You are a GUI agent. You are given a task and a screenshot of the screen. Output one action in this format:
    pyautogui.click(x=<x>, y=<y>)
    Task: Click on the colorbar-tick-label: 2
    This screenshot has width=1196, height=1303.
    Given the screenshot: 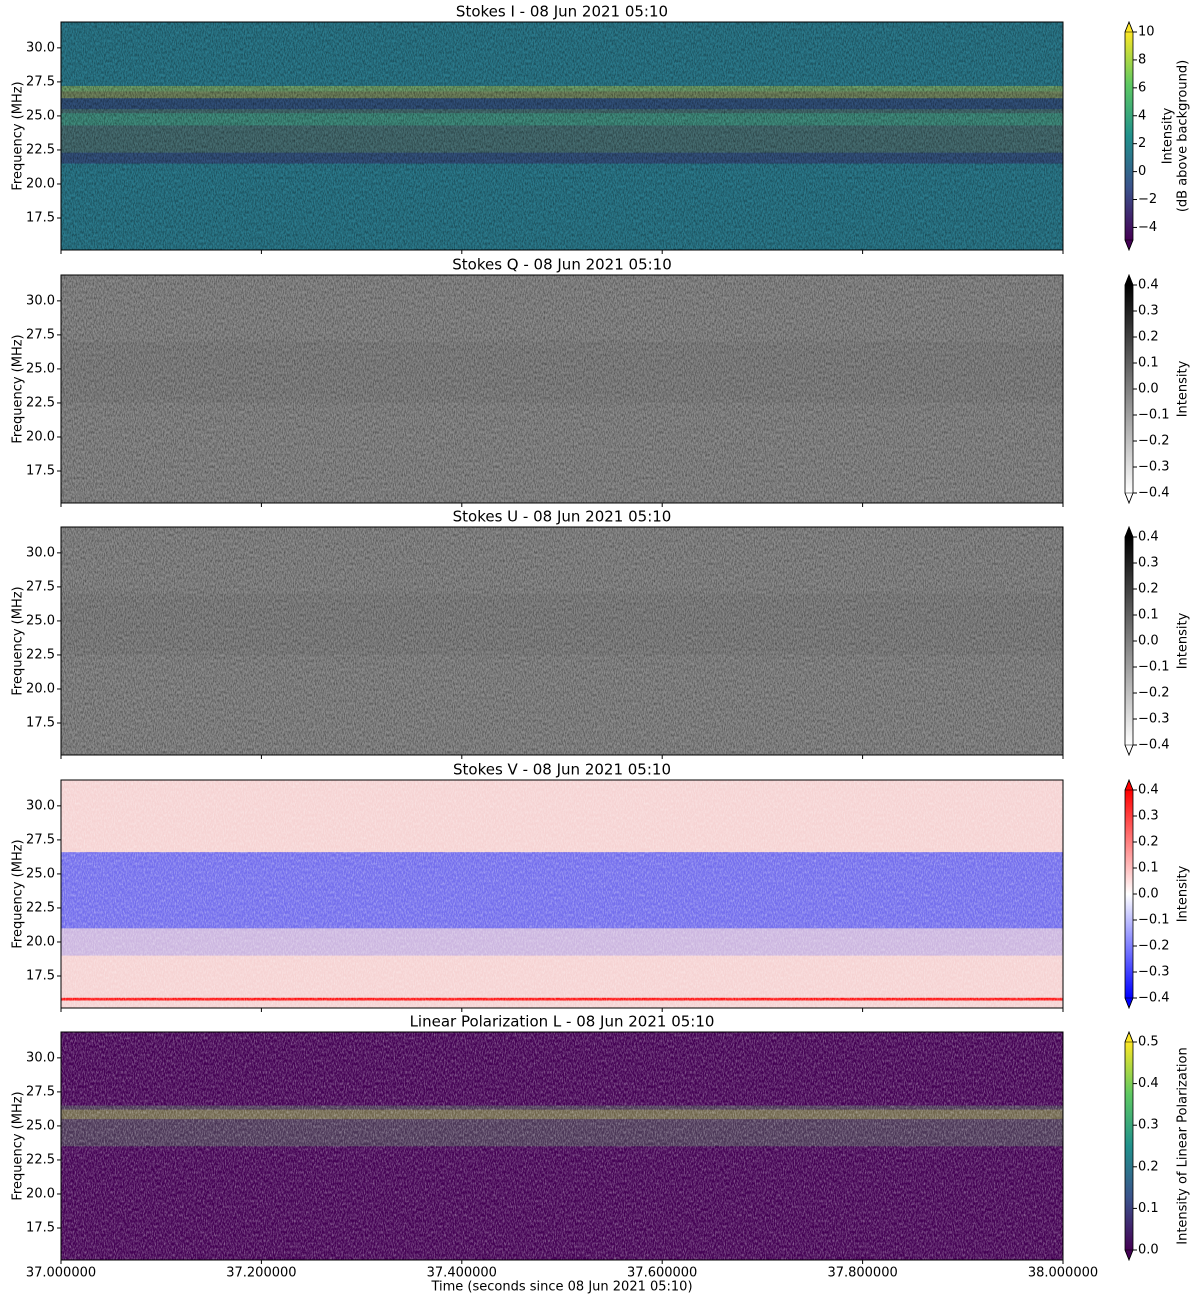 What is the action you would take?
    pyautogui.click(x=1142, y=143)
    